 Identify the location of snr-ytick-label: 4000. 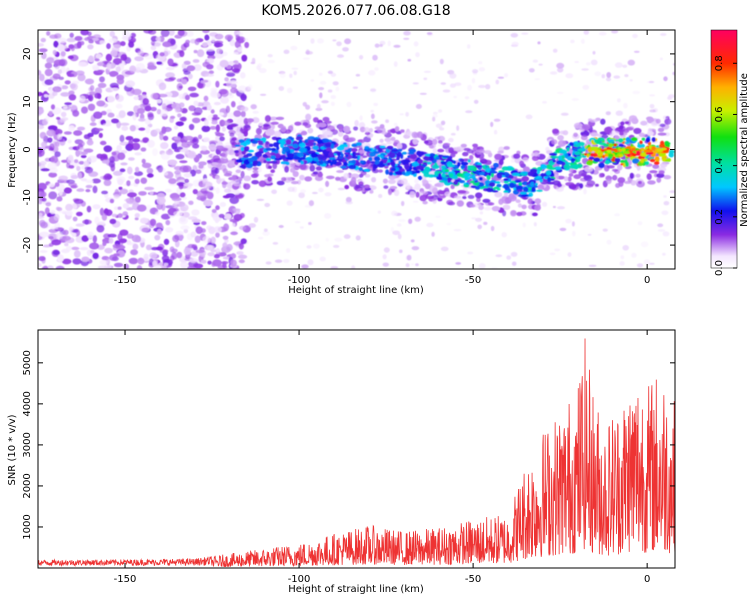
(27, 403).